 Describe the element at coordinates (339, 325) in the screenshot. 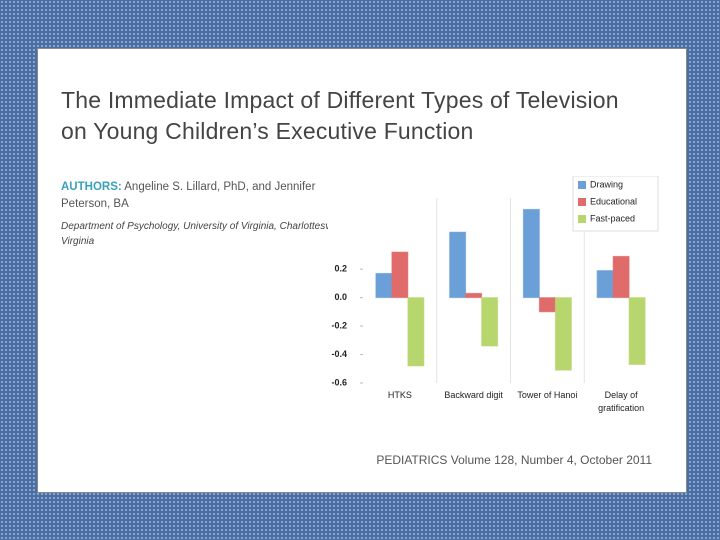

I see `y-tick-label: -0.2` at that location.